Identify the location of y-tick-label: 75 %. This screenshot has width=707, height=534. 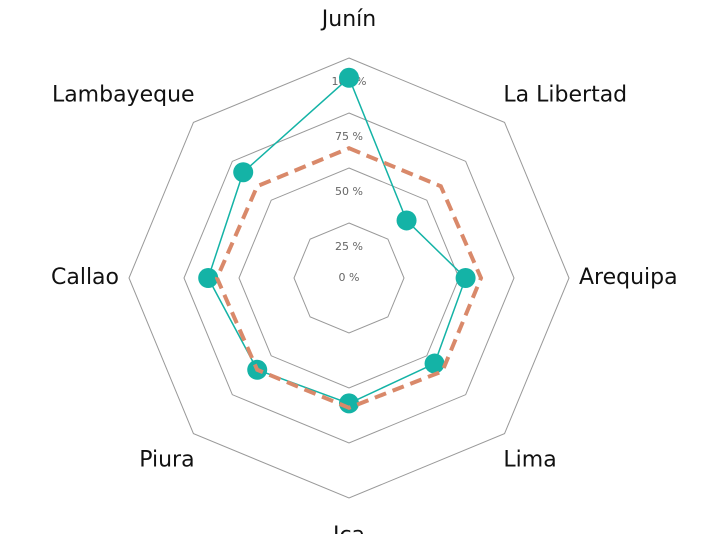
(349, 136).